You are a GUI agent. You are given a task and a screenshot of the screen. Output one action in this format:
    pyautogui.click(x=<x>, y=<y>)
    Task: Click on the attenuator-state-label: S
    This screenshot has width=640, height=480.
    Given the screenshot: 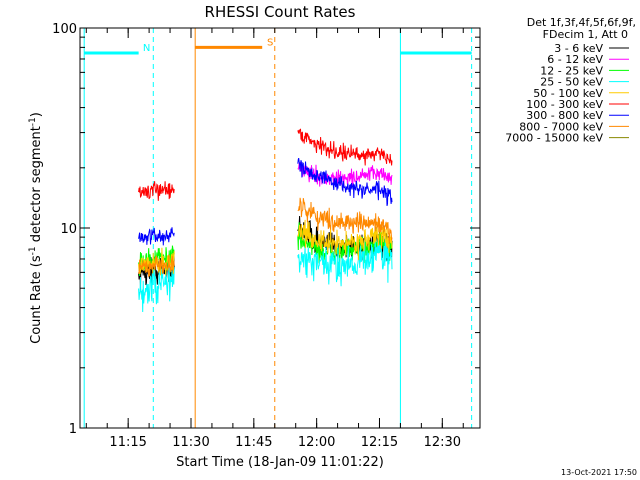 What is the action you would take?
    pyautogui.click(x=270, y=42)
    